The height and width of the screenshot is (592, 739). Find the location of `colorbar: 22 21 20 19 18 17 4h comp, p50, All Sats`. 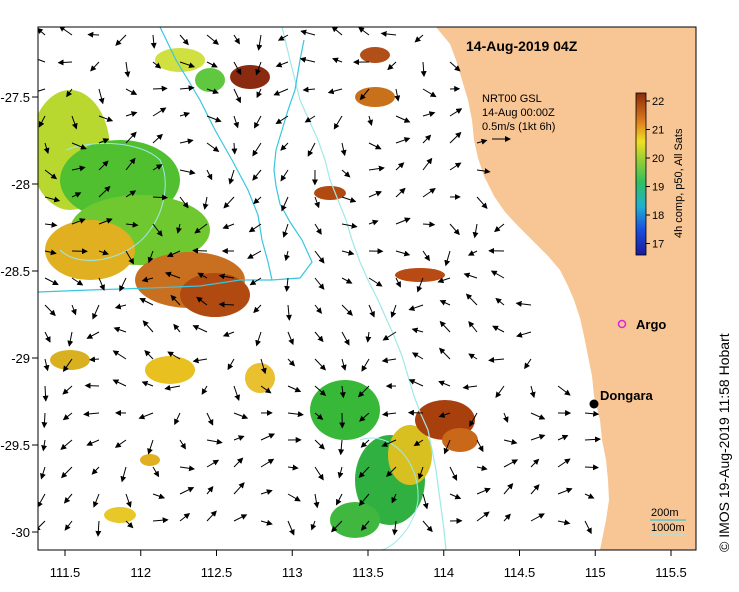

colorbar: 22 21 20 19 18 17 4h comp, p50, All Sats is located at coordinates (660, 174).